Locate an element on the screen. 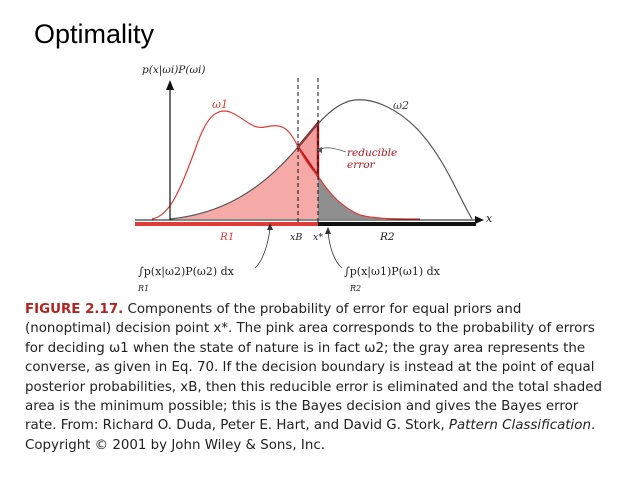 The width and height of the screenshot is (638, 479). region2-label: R2 is located at coordinates (387, 237).